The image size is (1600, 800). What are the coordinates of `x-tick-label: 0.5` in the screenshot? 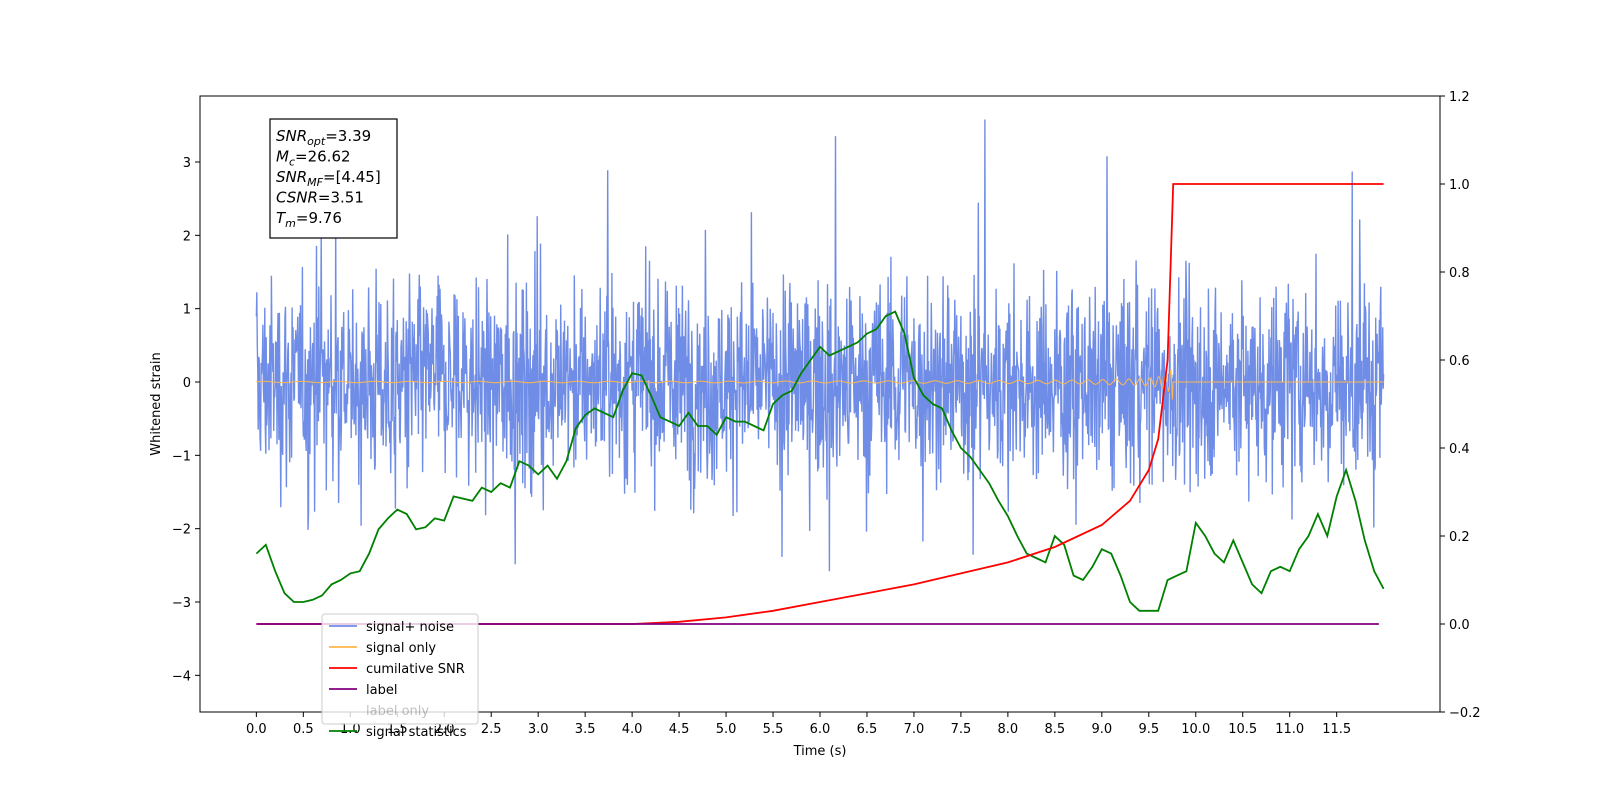 It's located at (303, 729).